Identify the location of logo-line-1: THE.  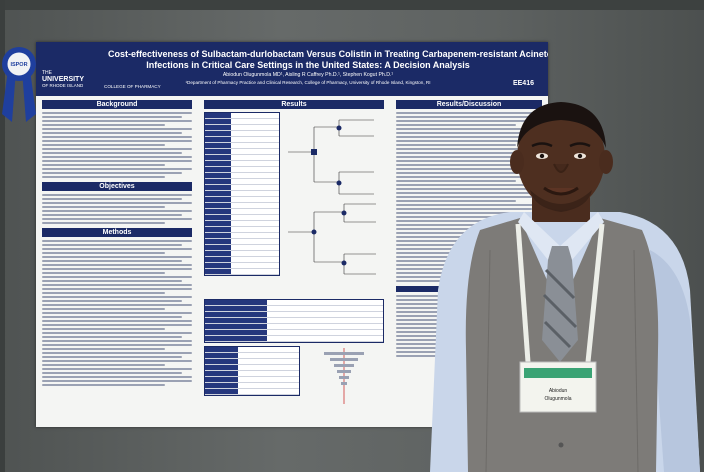
(47, 73).